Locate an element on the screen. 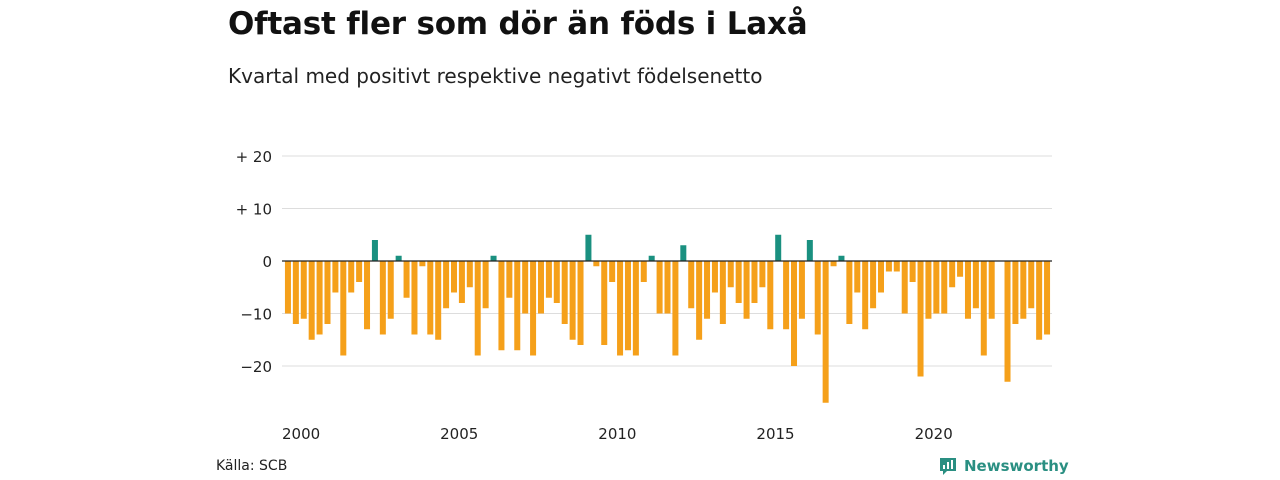 The height and width of the screenshot is (480, 1280). y-tick-label: + 20 is located at coordinates (254, 157).